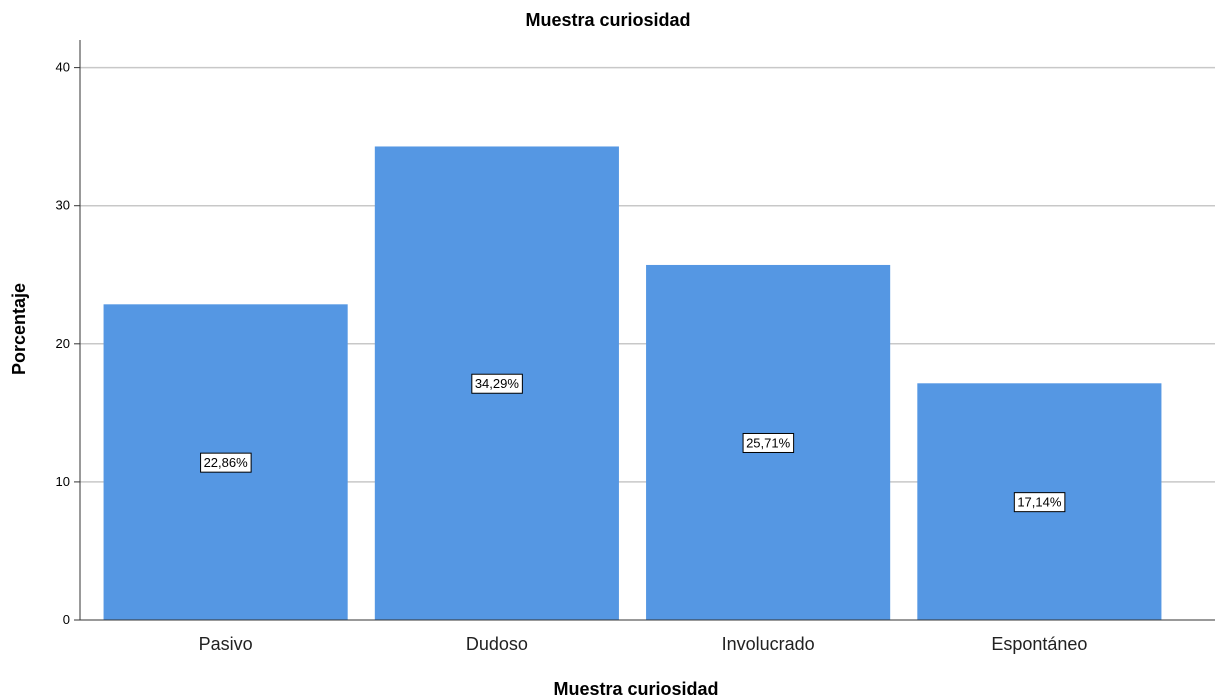 The image size is (1215, 700). What do you see at coordinates (633, 443) in the screenshot?
I see `data-labels: 22,86% 34,29% 25,71% 17,14%` at bounding box center [633, 443].